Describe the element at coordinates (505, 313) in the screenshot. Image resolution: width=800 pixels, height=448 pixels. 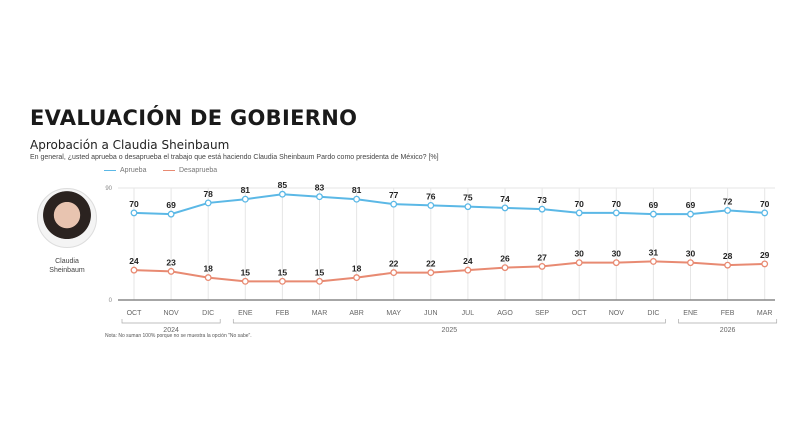
I see `x-tick-label: AGO` at that location.